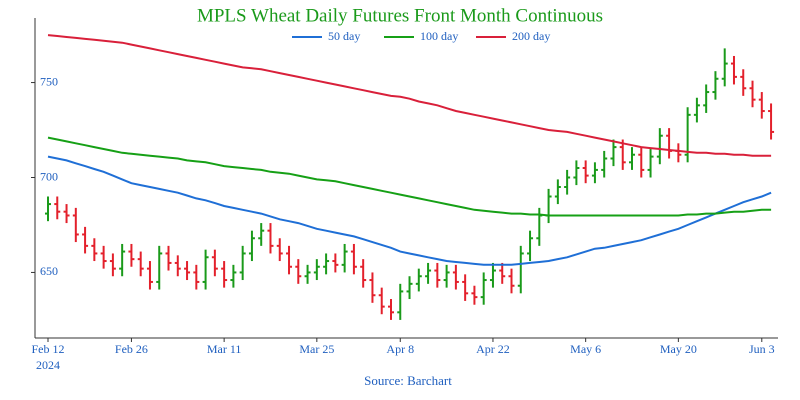 This screenshot has width=800, height=400. Describe the element at coordinates (131, 349) in the screenshot. I see `x-tick-label: Feb 26` at that location.